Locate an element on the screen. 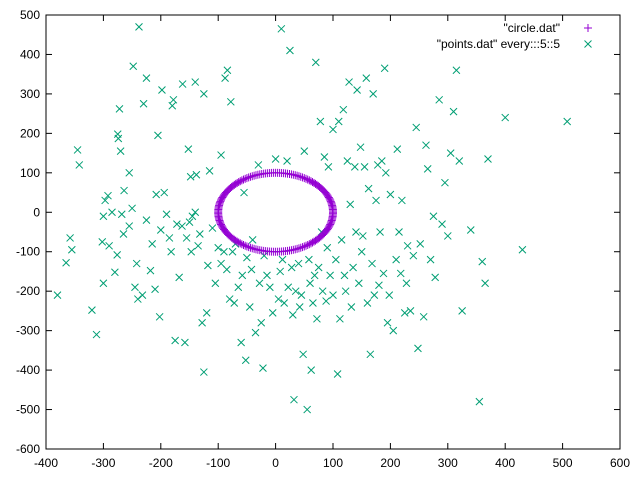  y-tick-label: 100 is located at coordinates (30, 173).